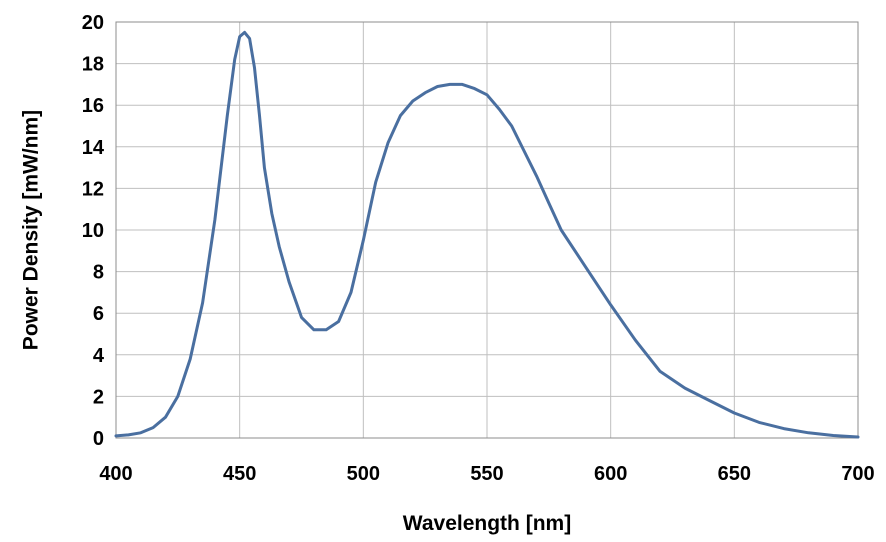 The width and height of the screenshot is (886, 542). I want to click on y-tick-label: 8, so click(98, 273).